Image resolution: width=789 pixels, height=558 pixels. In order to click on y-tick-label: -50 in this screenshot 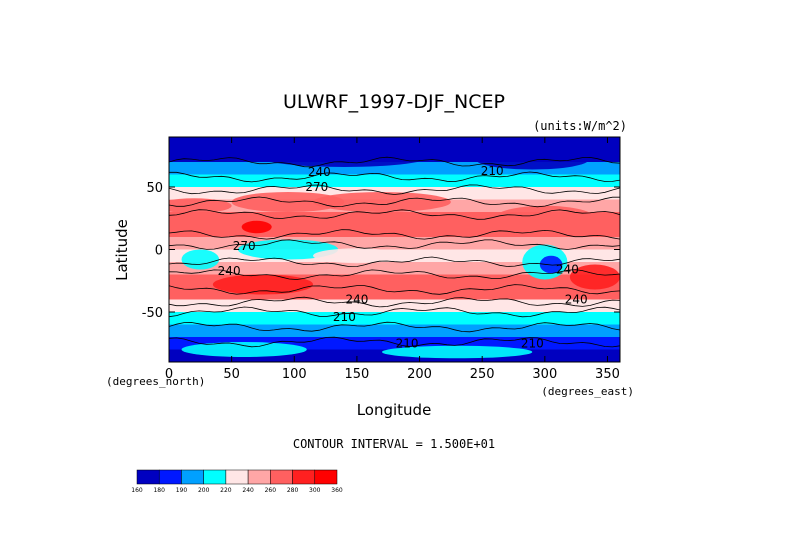, I will do `click(152, 313)`.